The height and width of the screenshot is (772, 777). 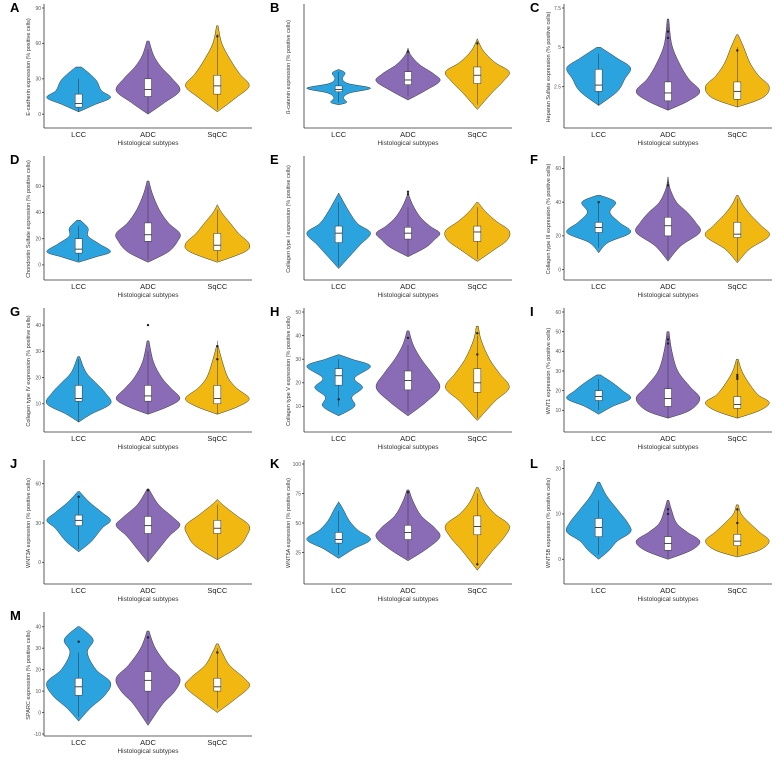 What do you see at coordinates (13, 463) in the screenshot?
I see `panel-letter: J` at bounding box center [13, 463].